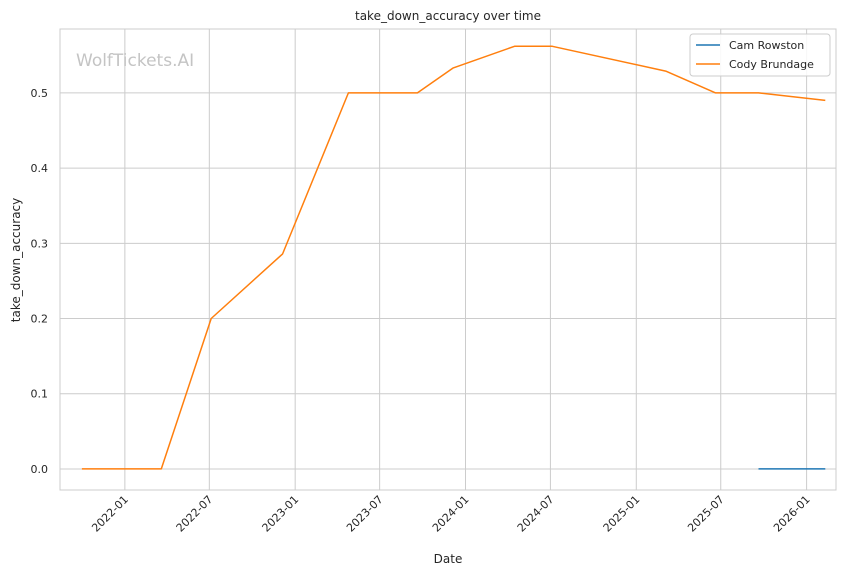 Image resolution: width=844 pixels, height=579 pixels. I want to click on x-axis-label: Date, so click(448, 559).